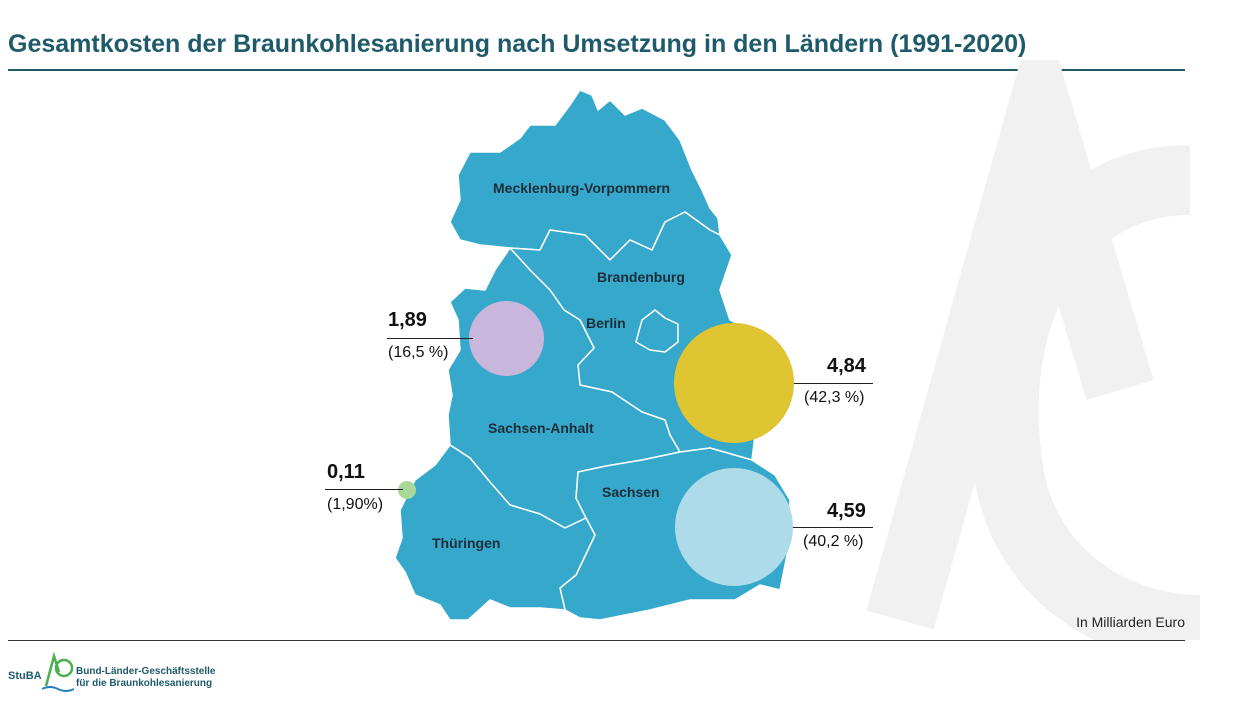 The height and width of the screenshot is (711, 1237). Describe the element at coordinates (846, 366) in the screenshot. I see `value-brandenburg: 4,84` at that location.